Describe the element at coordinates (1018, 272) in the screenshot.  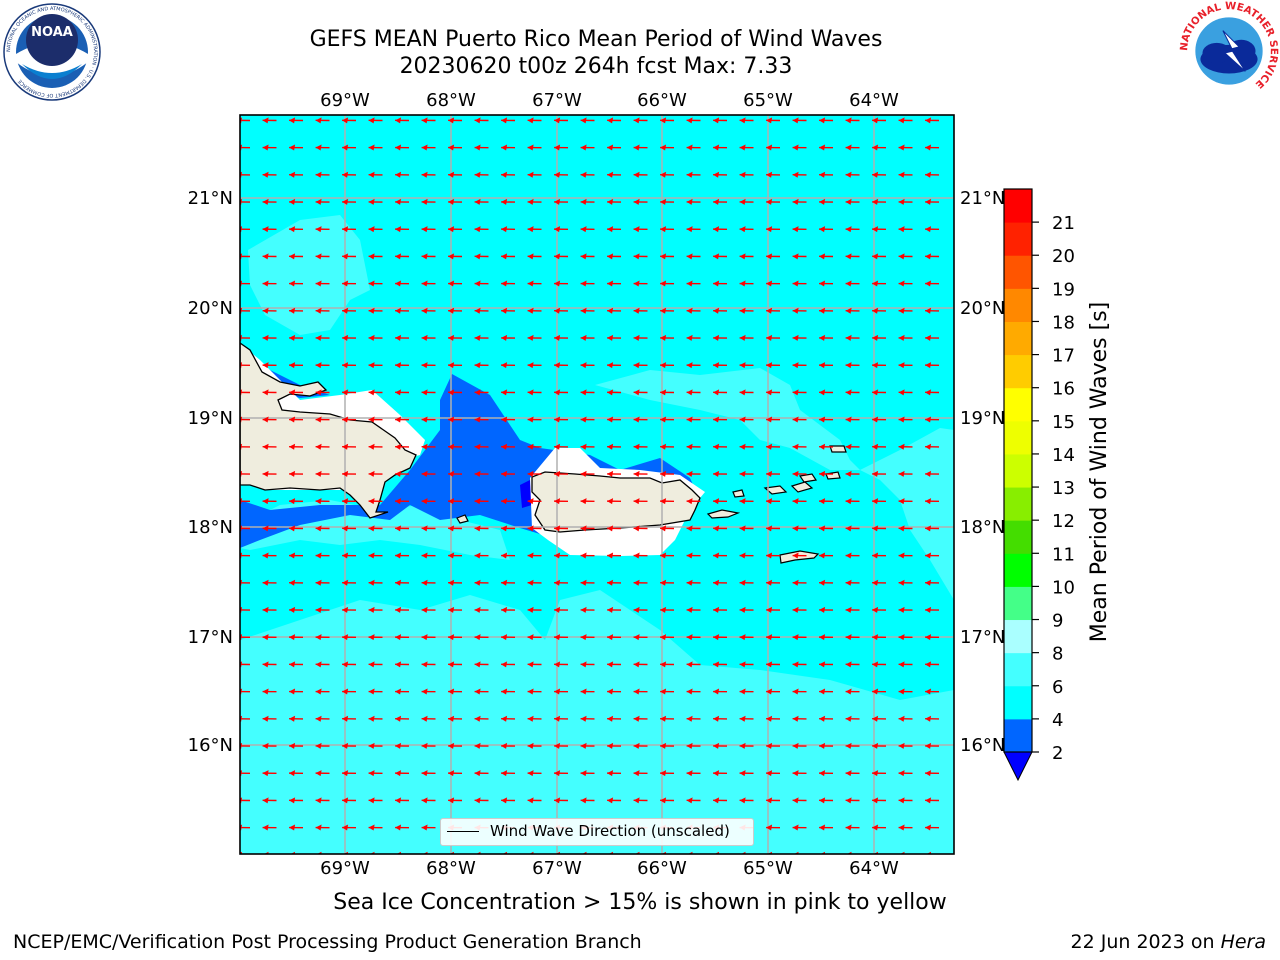
I see `colorbar-segment` at that location.